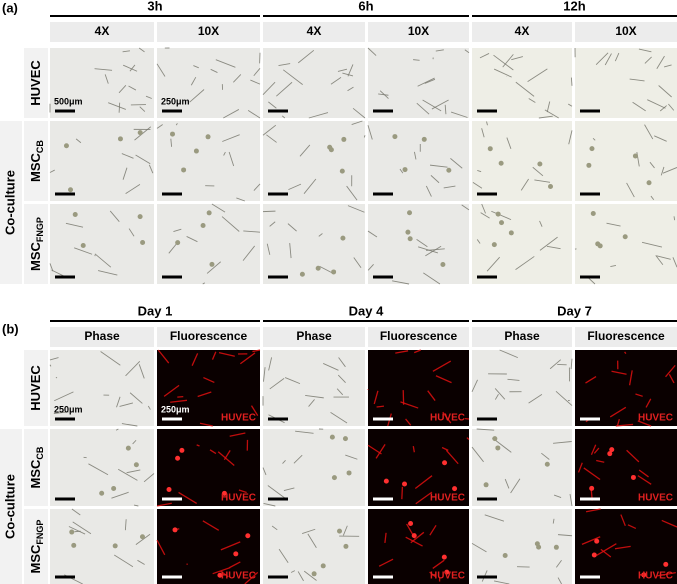  What do you see at coordinates (626, 336) in the screenshot?
I see `column-header: Fluorescence` at bounding box center [626, 336].